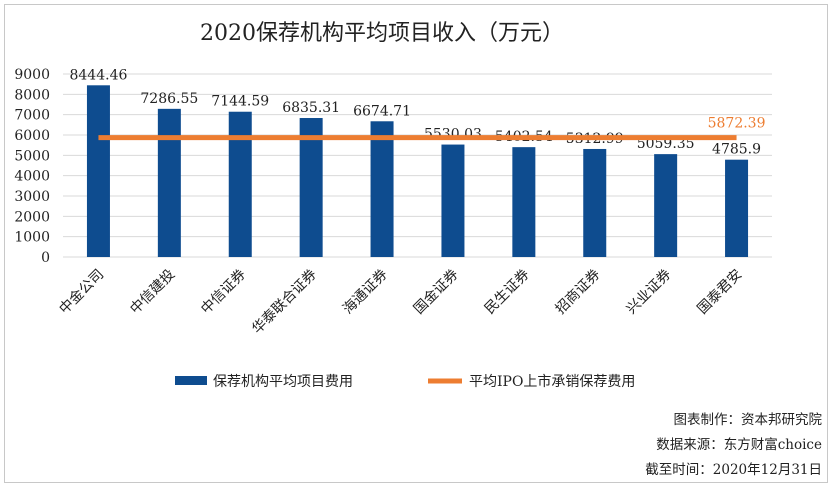 The height and width of the screenshot is (489, 834). Describe the element at coordinates (32, 95) in the screenshot. I see `y-tick-label: 8000` at that location.